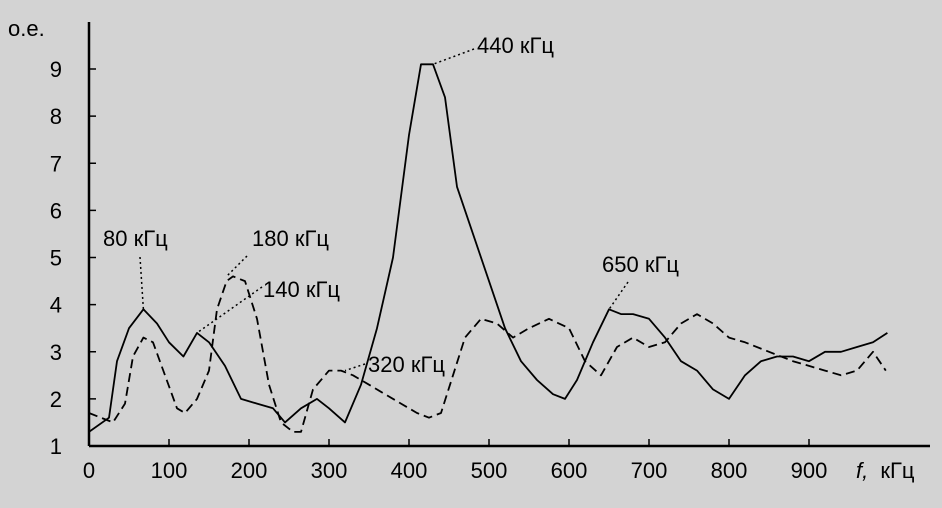 This screenshot has height=508, width=942. I want to click on x-tick-label: 500, so click(489, 470).